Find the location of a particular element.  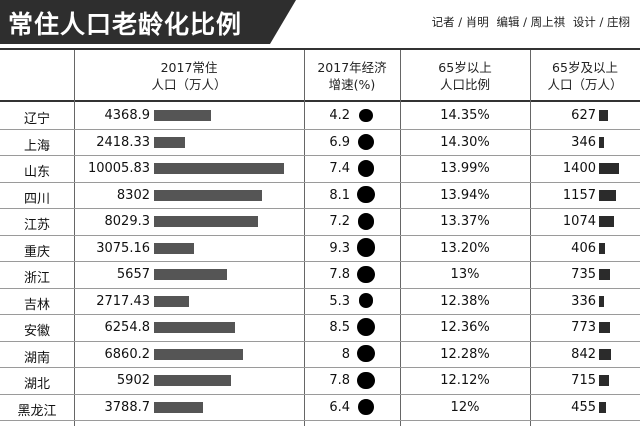

header-growth: 2017年经济 增速(%) is located at coordinates (352, 76).